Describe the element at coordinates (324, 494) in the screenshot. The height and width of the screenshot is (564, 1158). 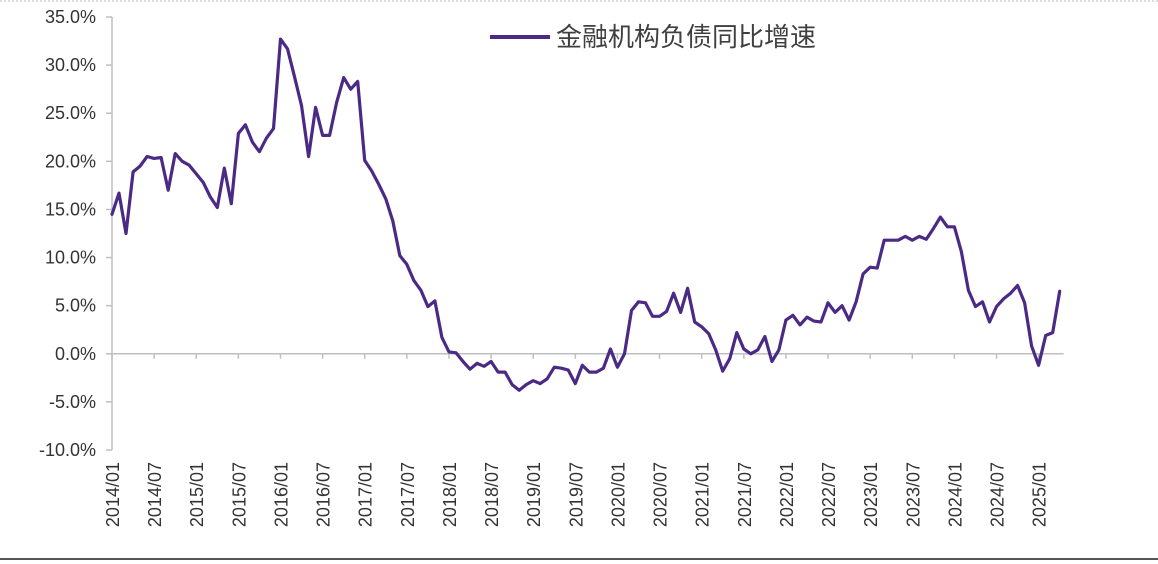
I see `x-tick-label: 2016/07` at that location.